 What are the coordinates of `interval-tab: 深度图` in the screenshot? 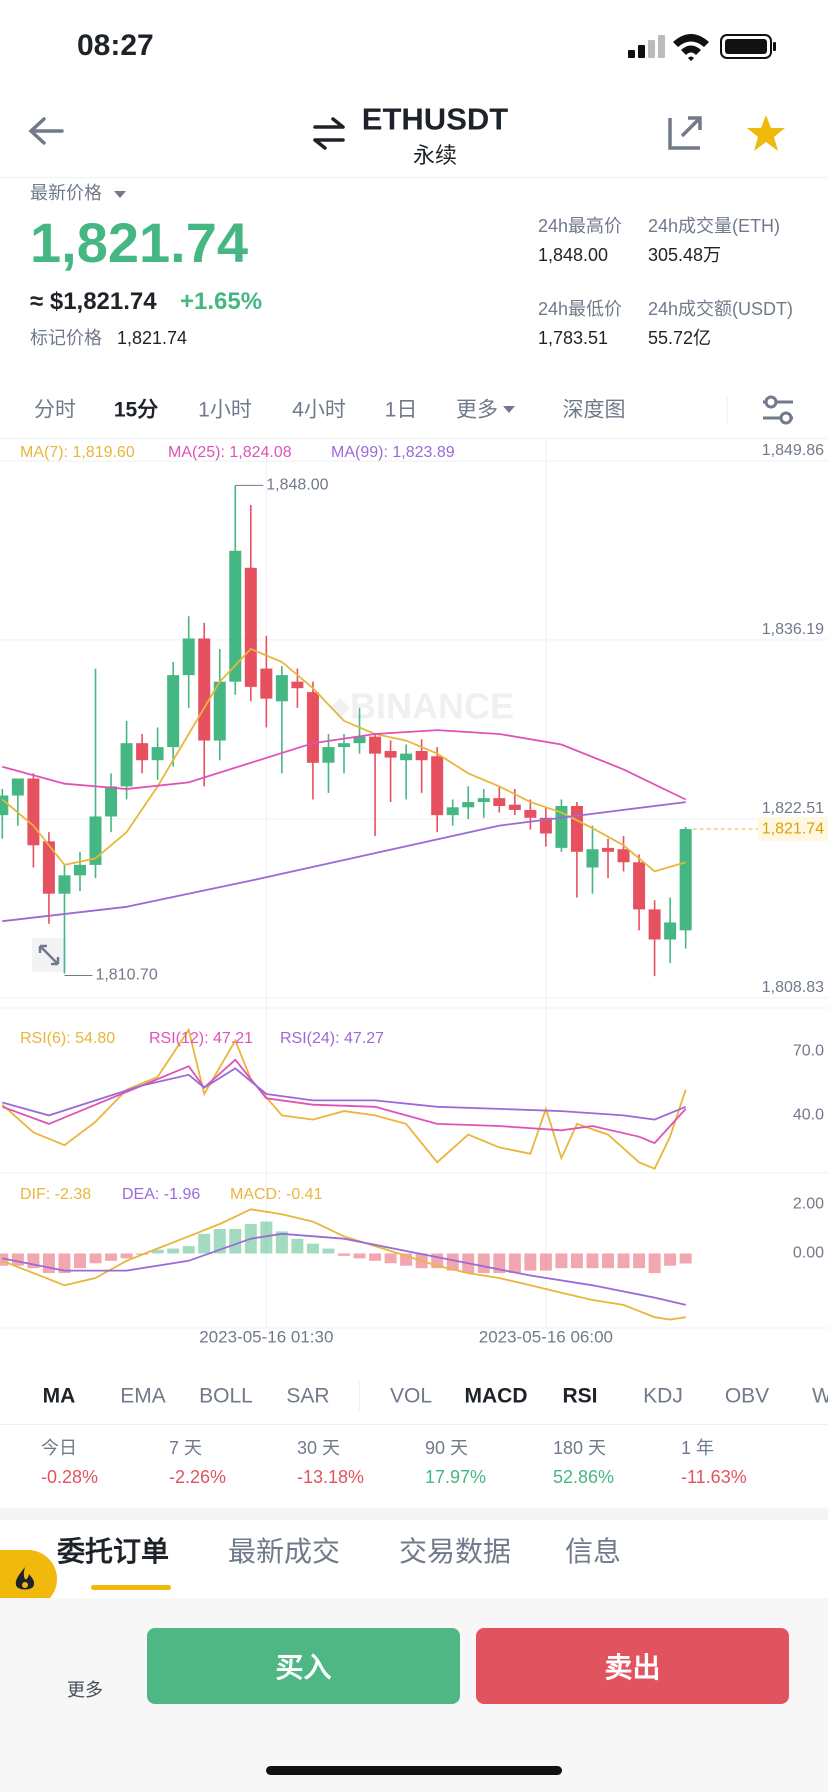 It's located at (594, 410).